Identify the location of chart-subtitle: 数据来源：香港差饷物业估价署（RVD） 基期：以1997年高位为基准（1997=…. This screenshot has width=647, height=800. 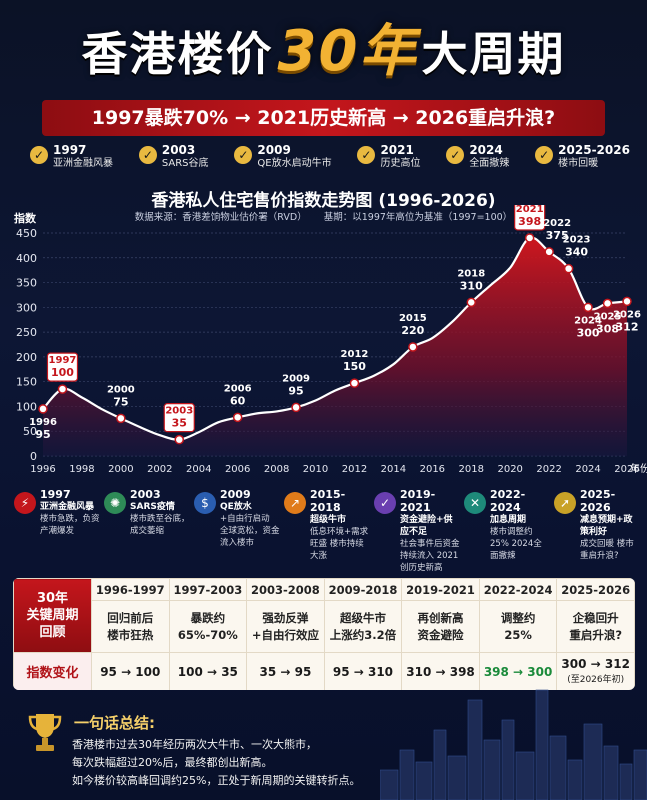
(323, 216).